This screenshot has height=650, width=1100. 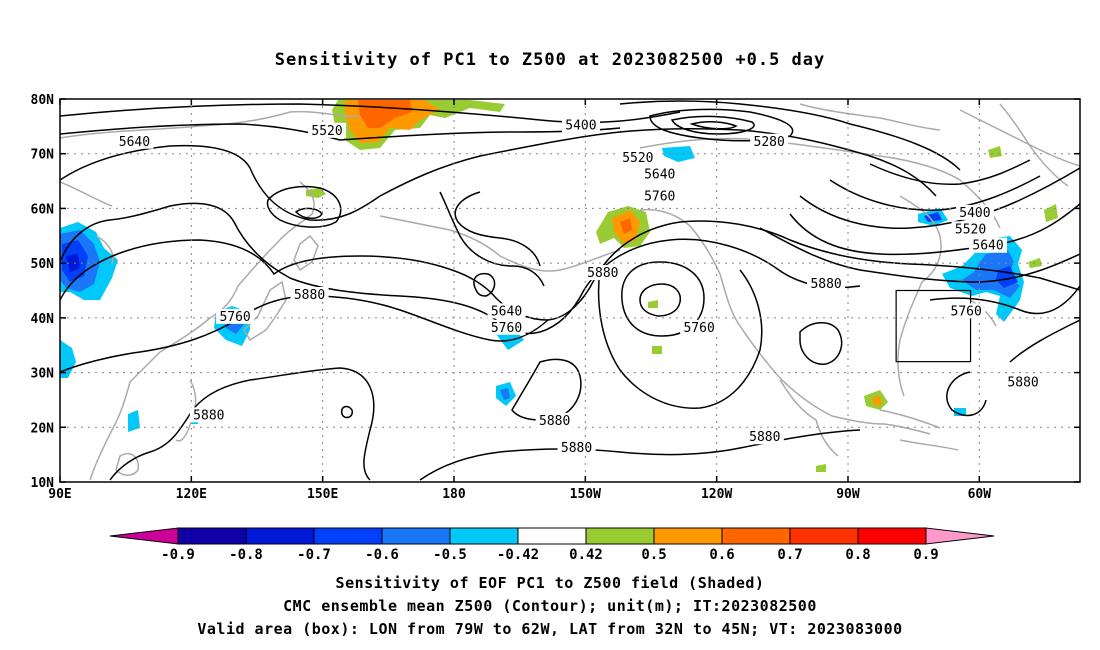 What do you see at coordinates (450, 555) in the screenshot?
I see `colorbar-tick-label: -0.5` at bounding box center [450, 555].